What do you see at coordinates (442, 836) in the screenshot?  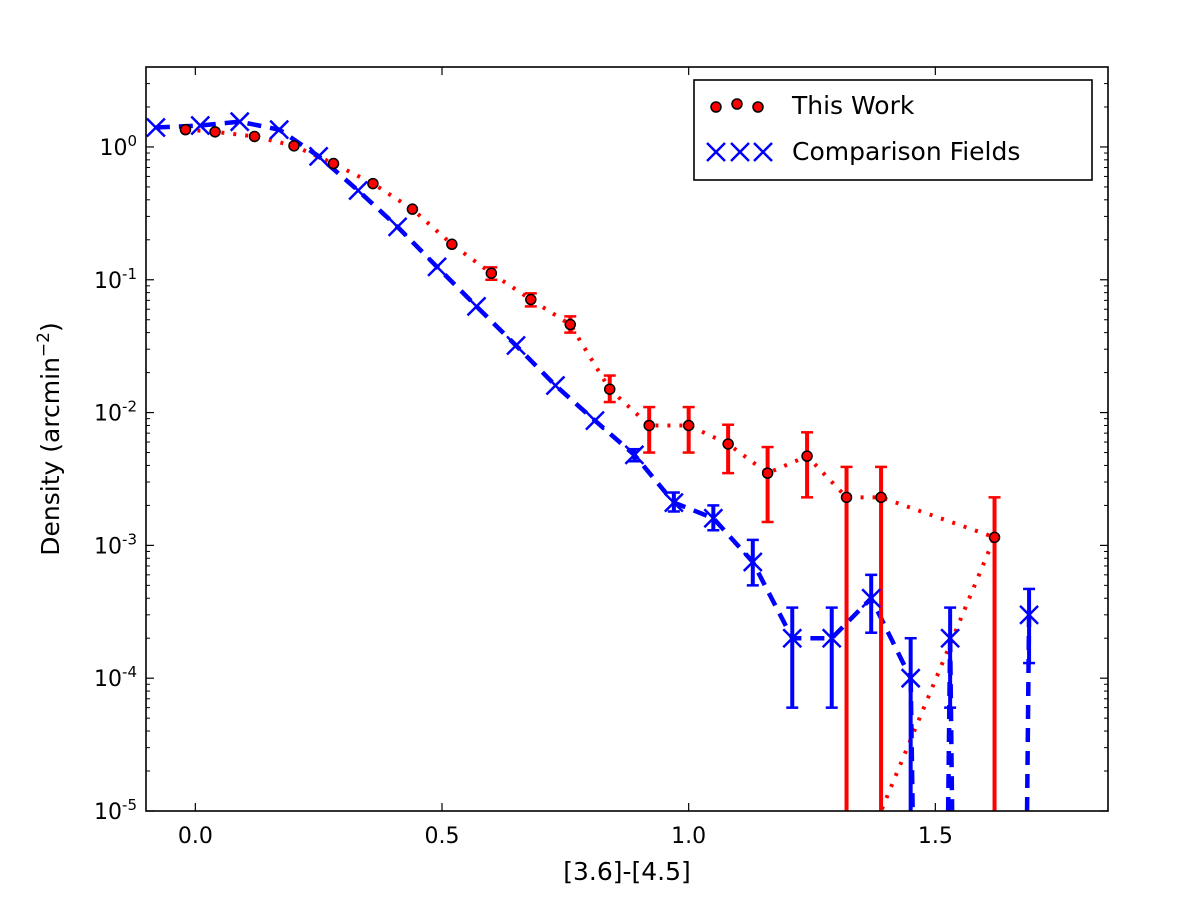 I see `x-tick-label: 0.5` at bounding box center [442, 836].